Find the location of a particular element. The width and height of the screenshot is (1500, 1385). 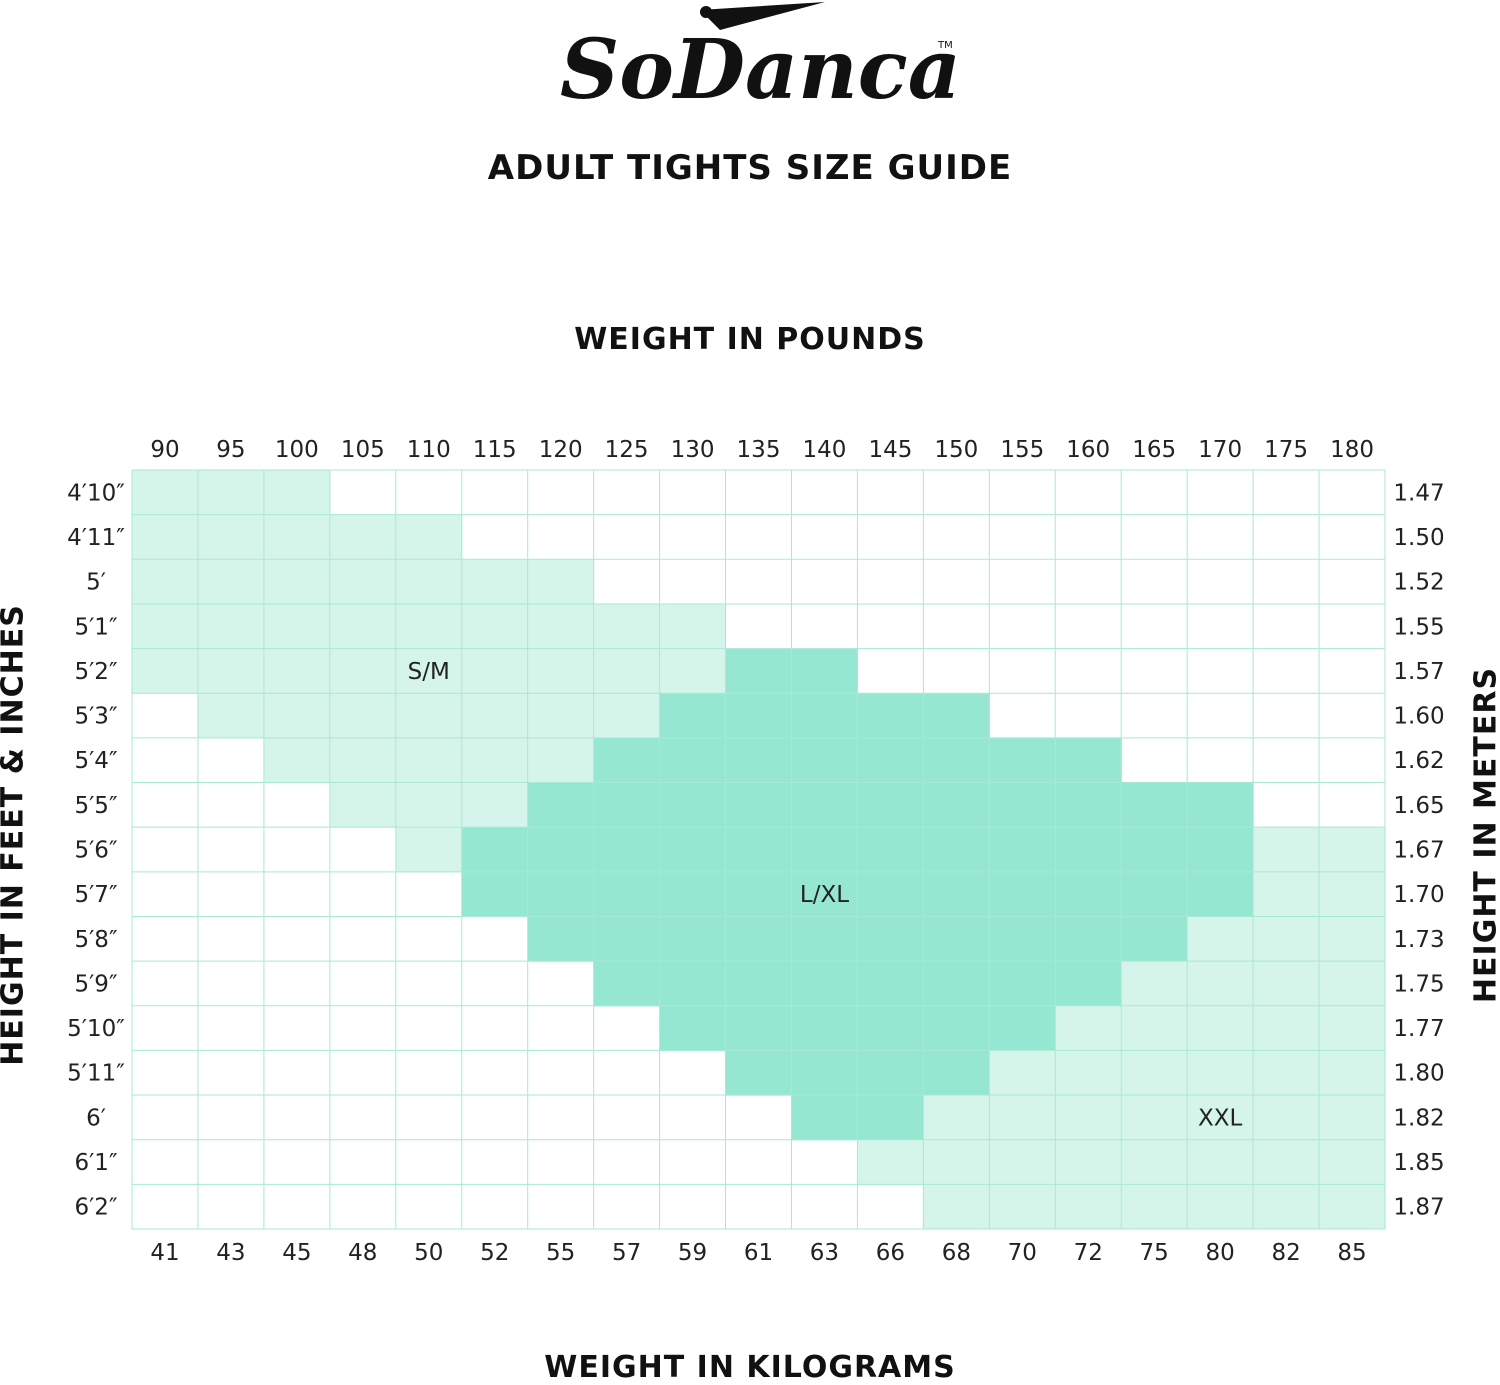

tick-label-pounds: 100 is located at coordinates (297, 450).